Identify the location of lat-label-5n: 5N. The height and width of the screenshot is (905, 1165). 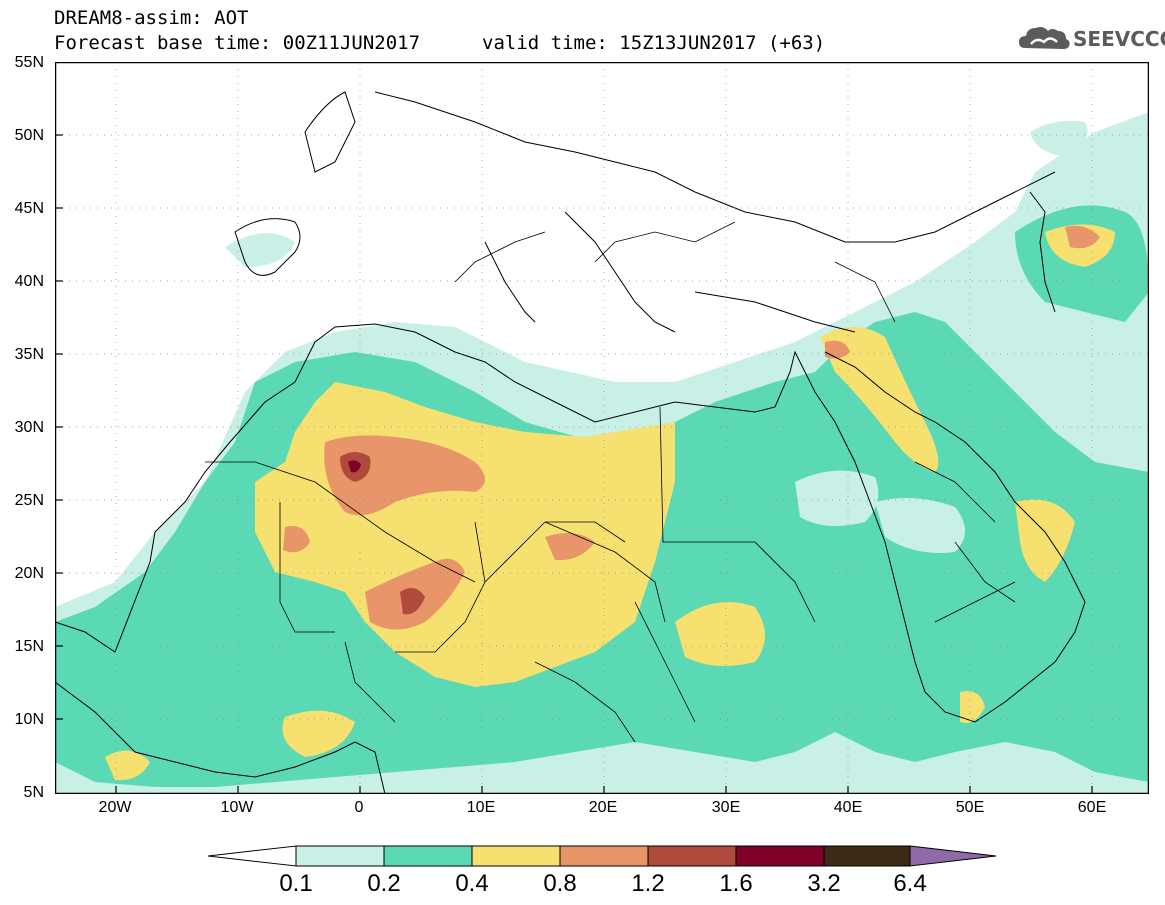
(33, 792).